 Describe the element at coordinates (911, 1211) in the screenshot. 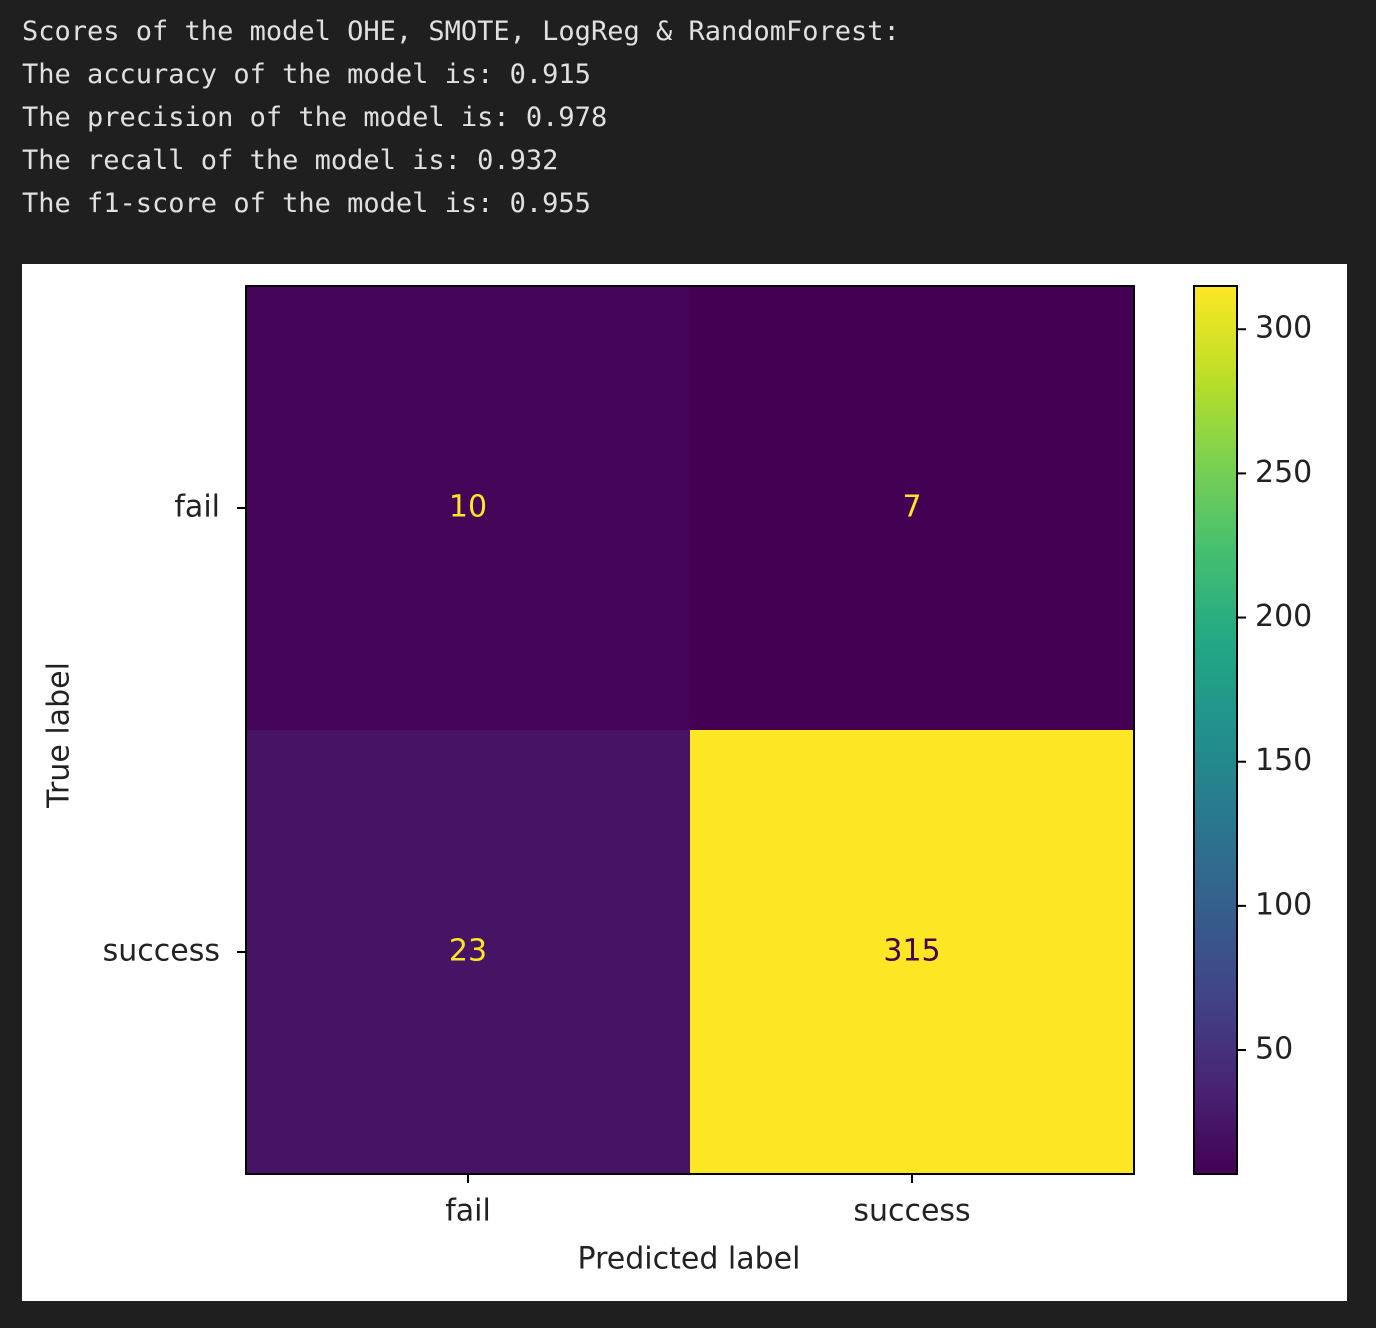

I see `x-tick-label: success` at that location.